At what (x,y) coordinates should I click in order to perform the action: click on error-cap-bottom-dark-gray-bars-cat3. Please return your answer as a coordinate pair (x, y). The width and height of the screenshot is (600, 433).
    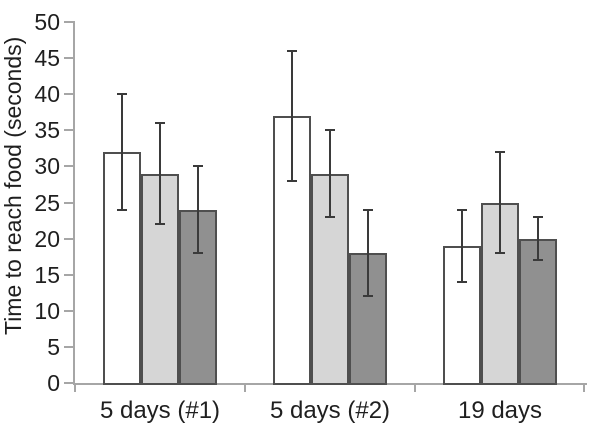
    Looking at the image, I should click on (537, 260).